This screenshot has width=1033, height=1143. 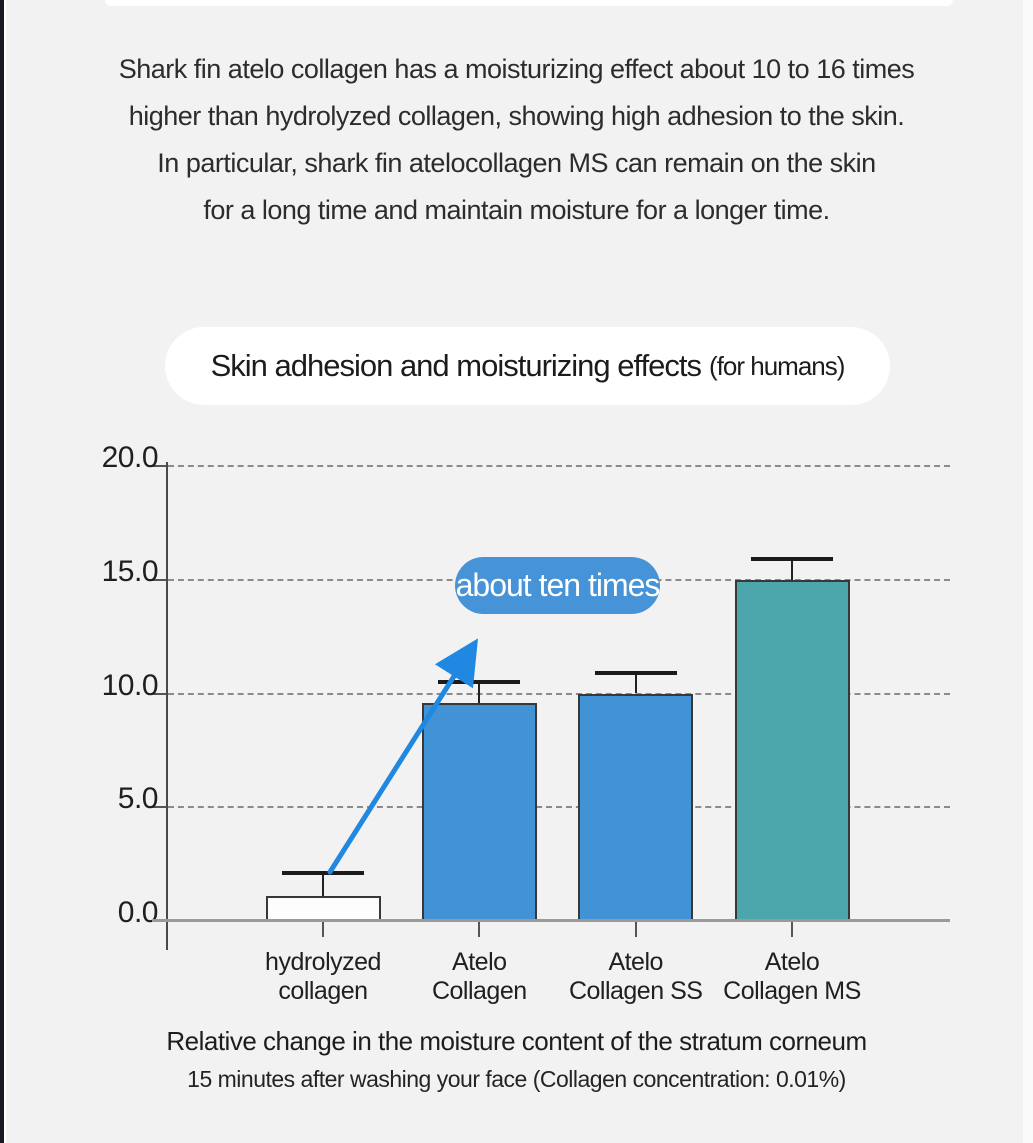 I want to click on window-left-edge, so click(x=2, y=571).